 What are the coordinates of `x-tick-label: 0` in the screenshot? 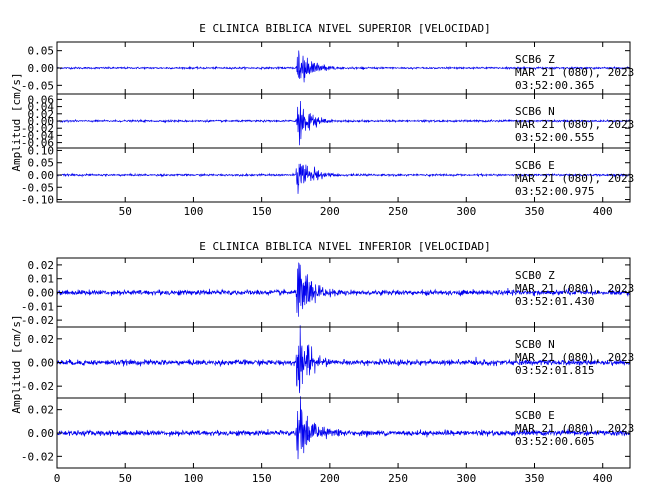 It's located at (57, 478).